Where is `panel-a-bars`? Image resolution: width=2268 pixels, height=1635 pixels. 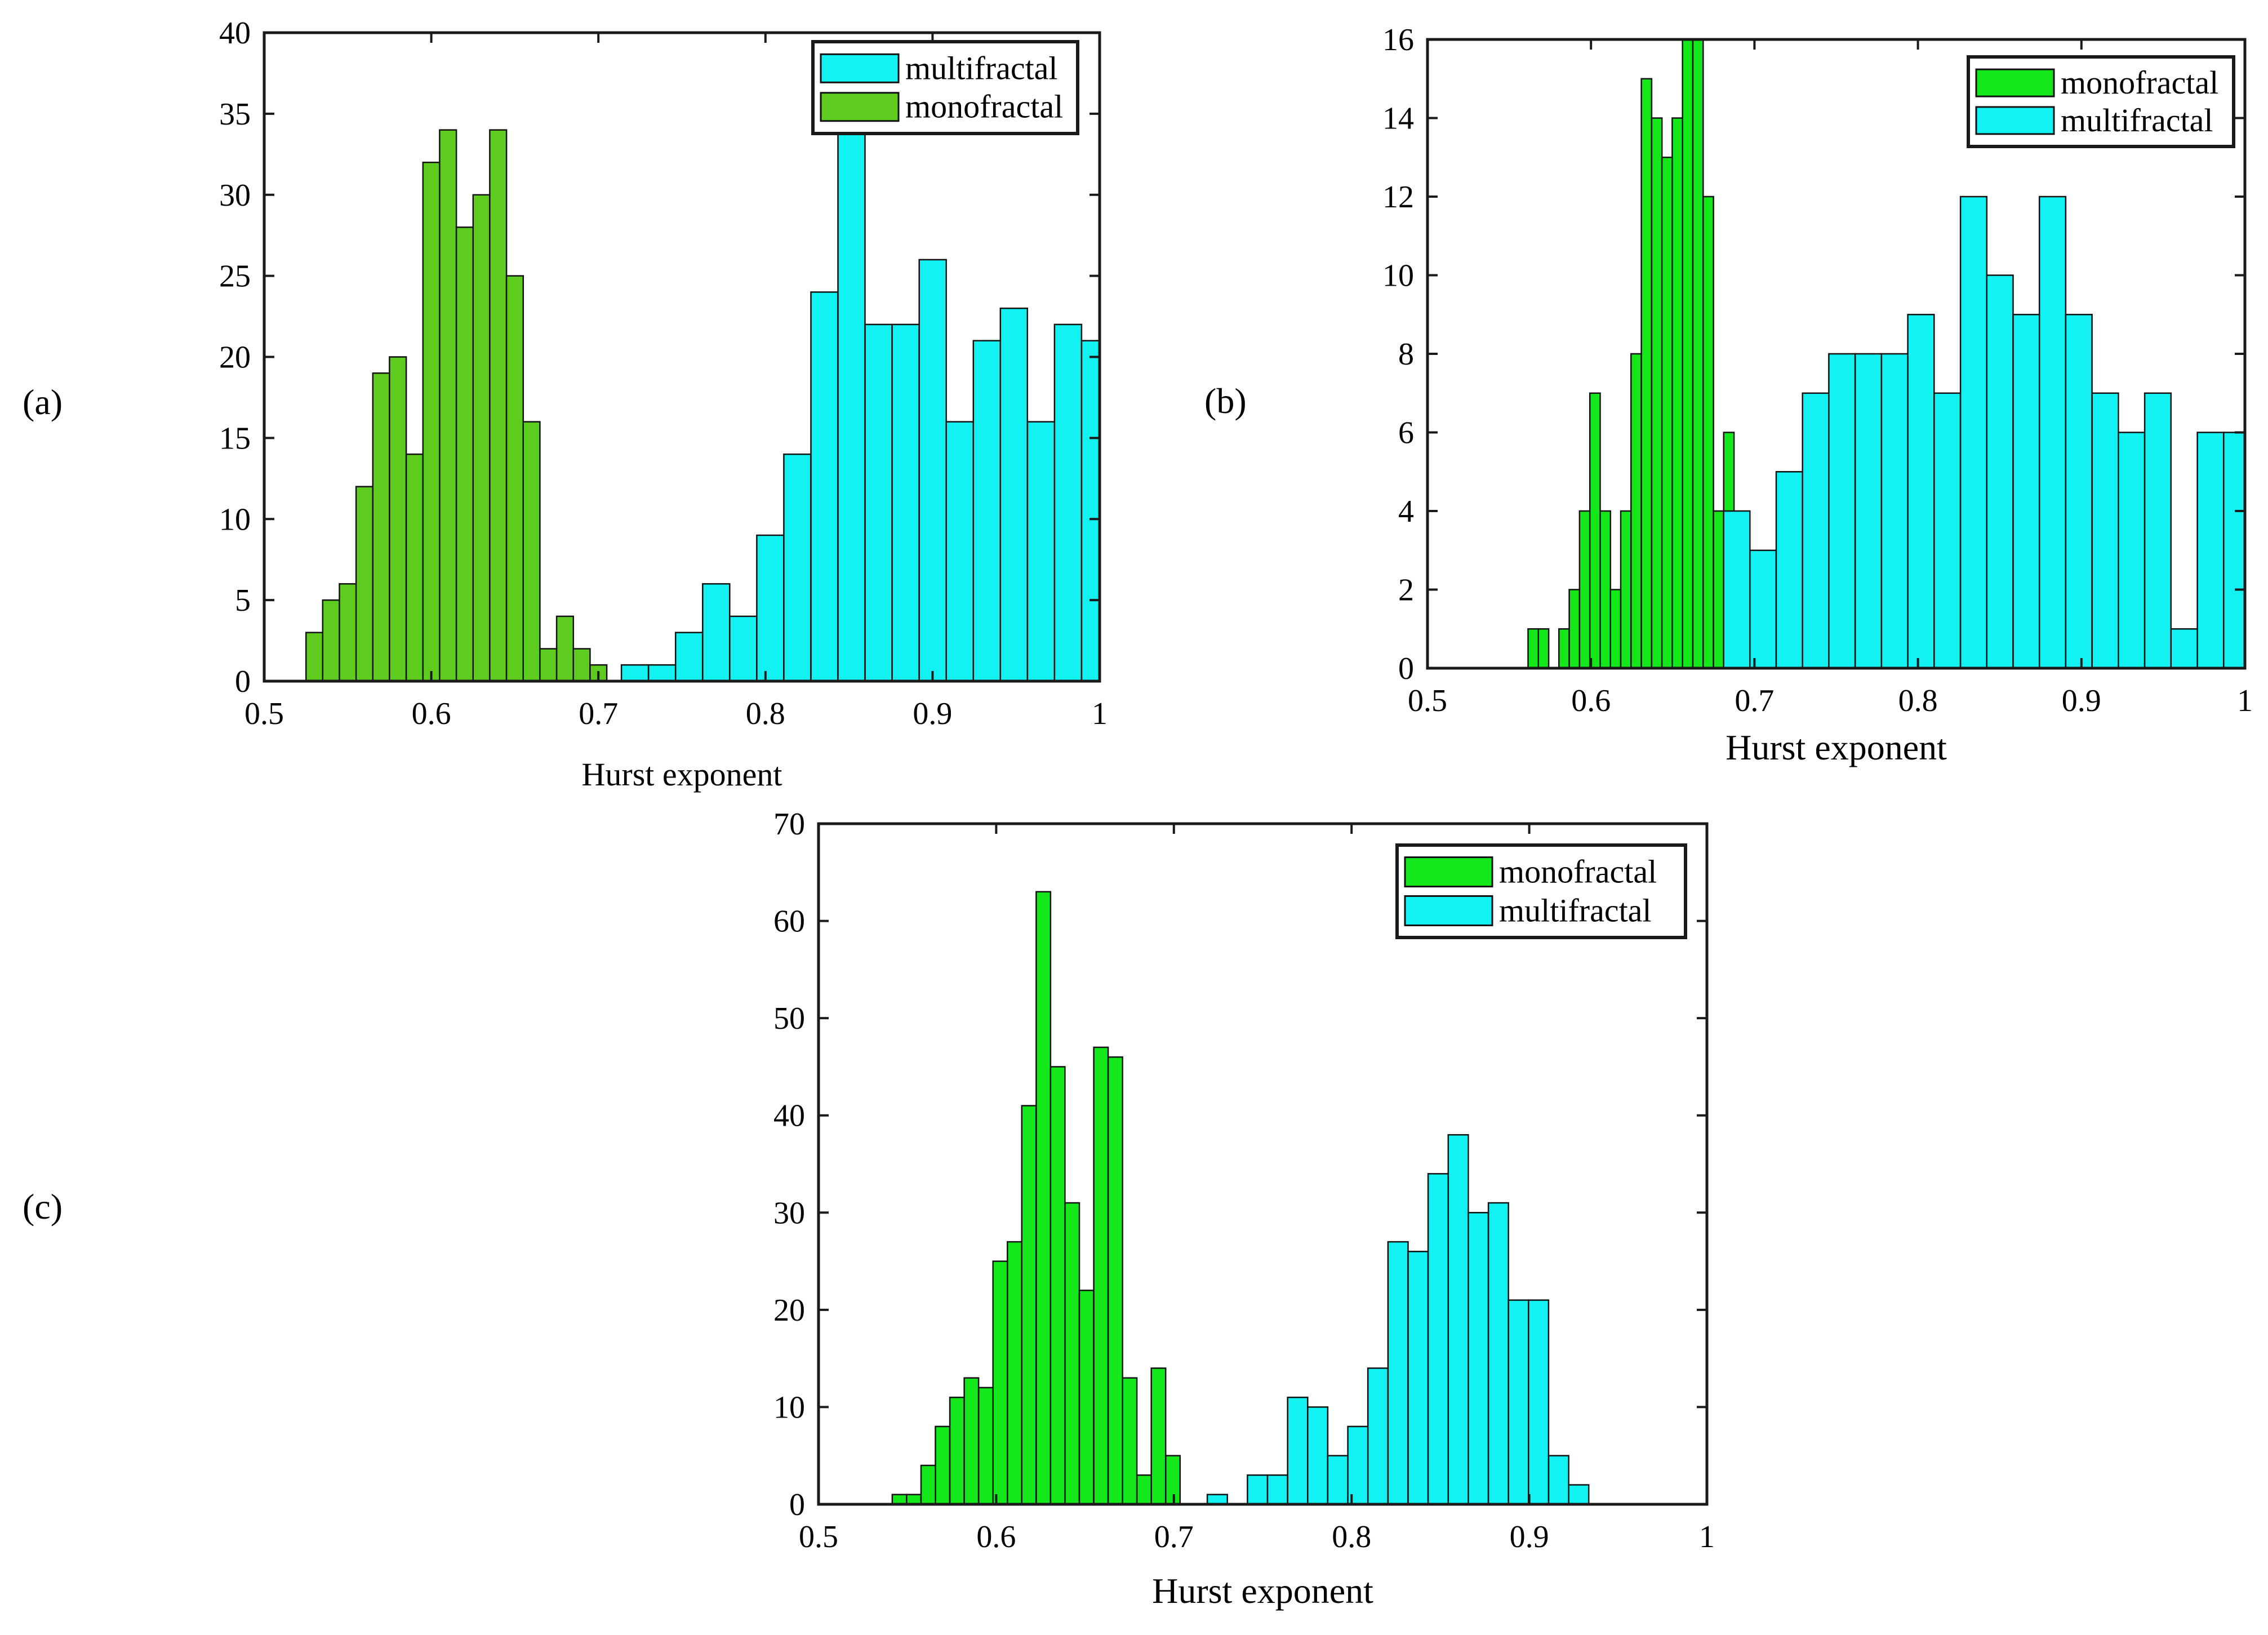 panel-a-bars is located at coordinates (702, 405).